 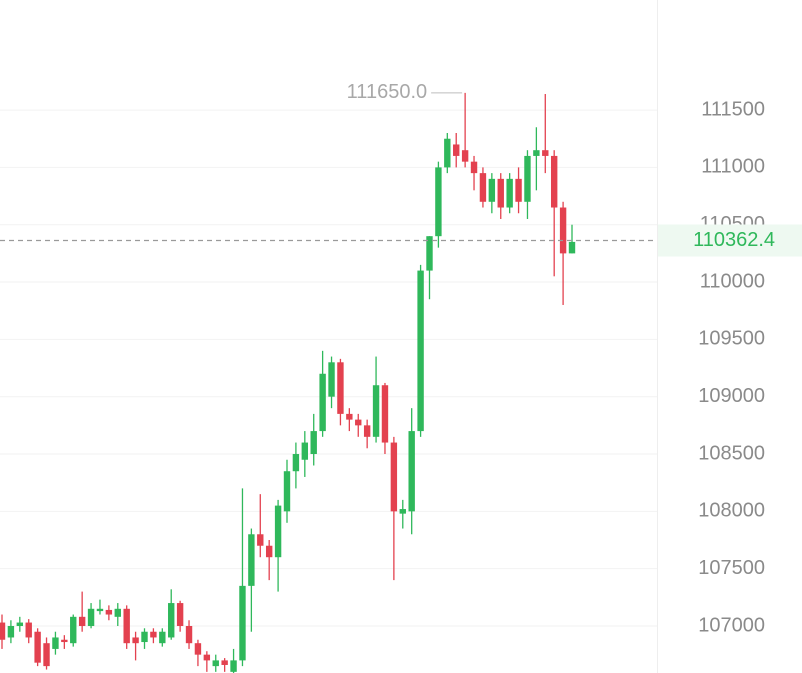 I want to click on y-tick-label: 107500, so click(x=731, y=568).